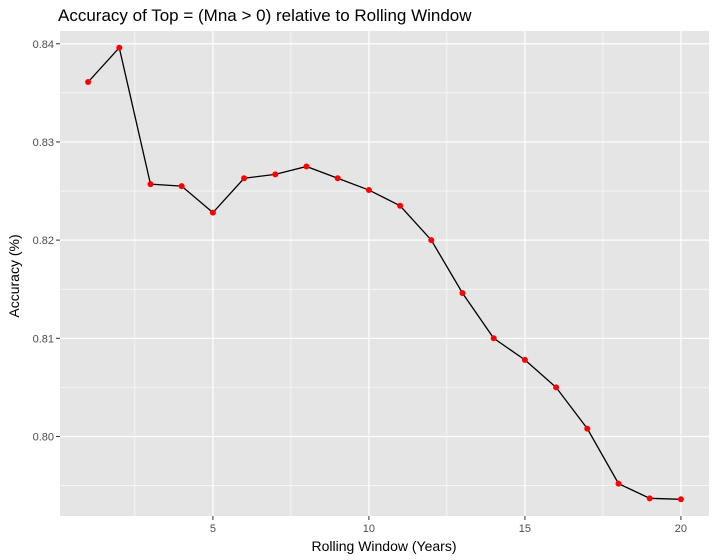 This screenshot has height=560, width=716. I want to click on x-axis-title: Rolling Window (Years), so click(384, 546).